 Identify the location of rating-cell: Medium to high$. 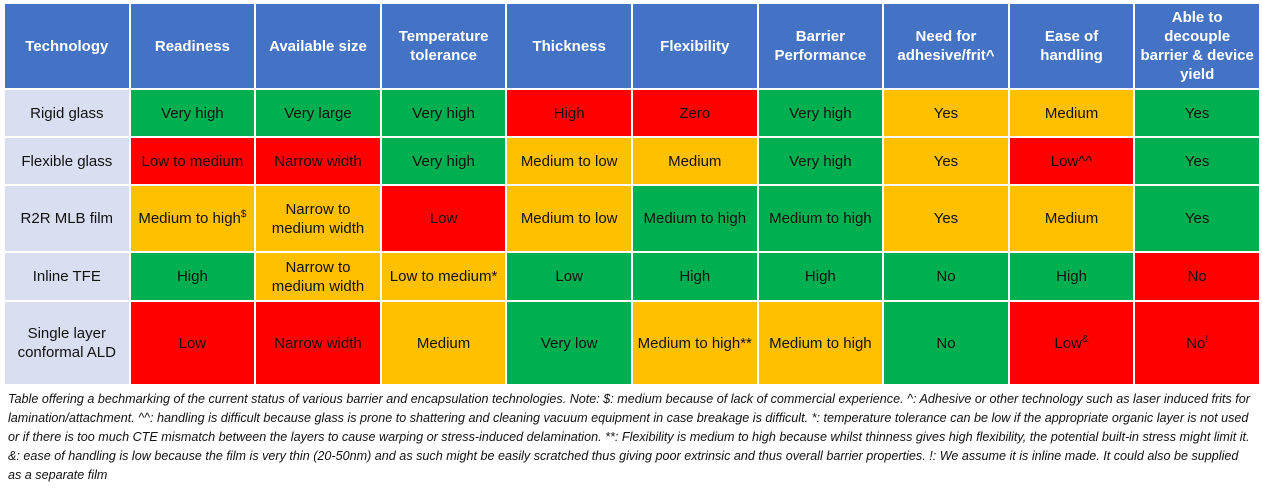
(192, 218).